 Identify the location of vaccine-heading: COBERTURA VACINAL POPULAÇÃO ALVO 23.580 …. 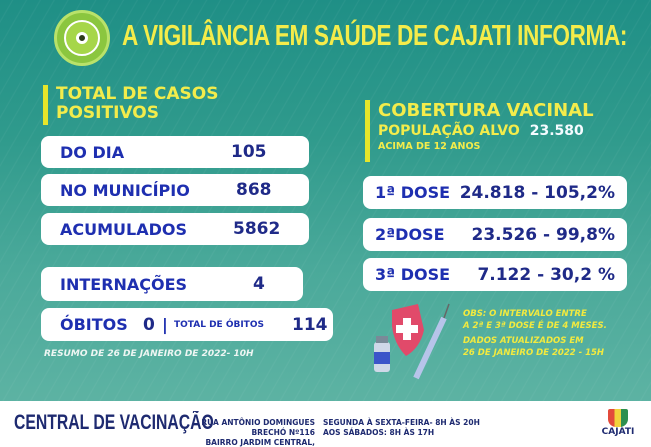
(479, 131).